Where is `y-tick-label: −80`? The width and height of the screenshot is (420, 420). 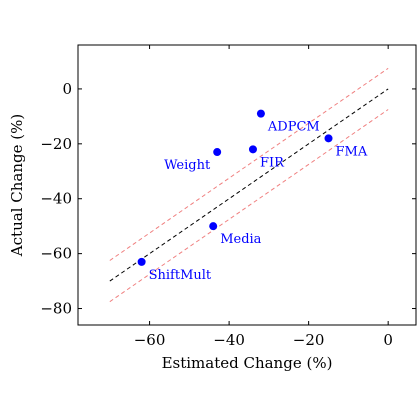 y-tick-label: −80 is located at coordinates (56, 309).